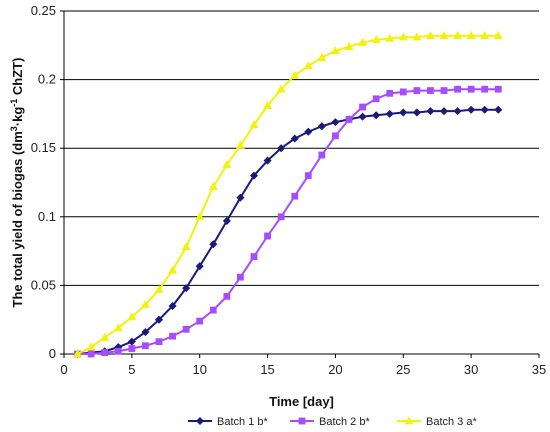  Describe the element at coordinates (43, 10) in the screenshot. I see `y-tick-label: 0.25` at that location.